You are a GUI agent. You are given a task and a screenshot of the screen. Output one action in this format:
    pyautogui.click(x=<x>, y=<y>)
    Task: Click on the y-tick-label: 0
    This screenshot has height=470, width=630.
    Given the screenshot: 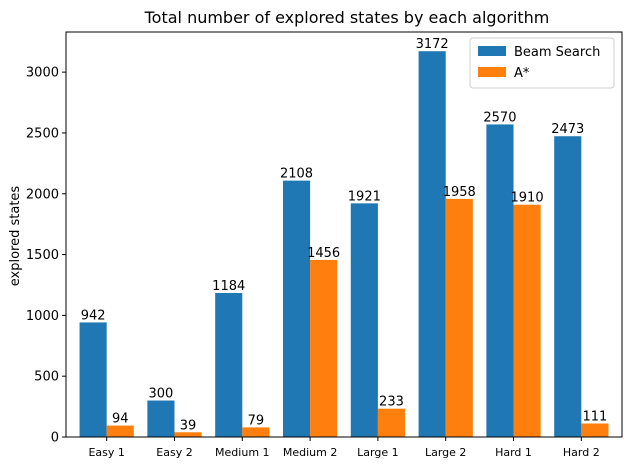 What is the action you would take?
    pyautogui.click(x=55, y=438)
    